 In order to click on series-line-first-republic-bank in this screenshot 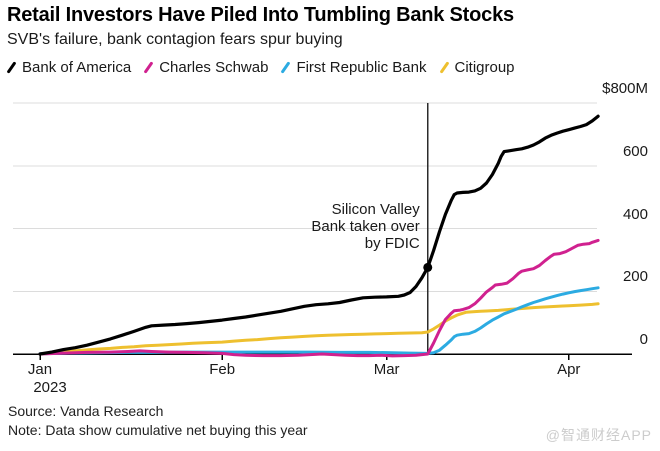, I will do `click(319, 321)`.